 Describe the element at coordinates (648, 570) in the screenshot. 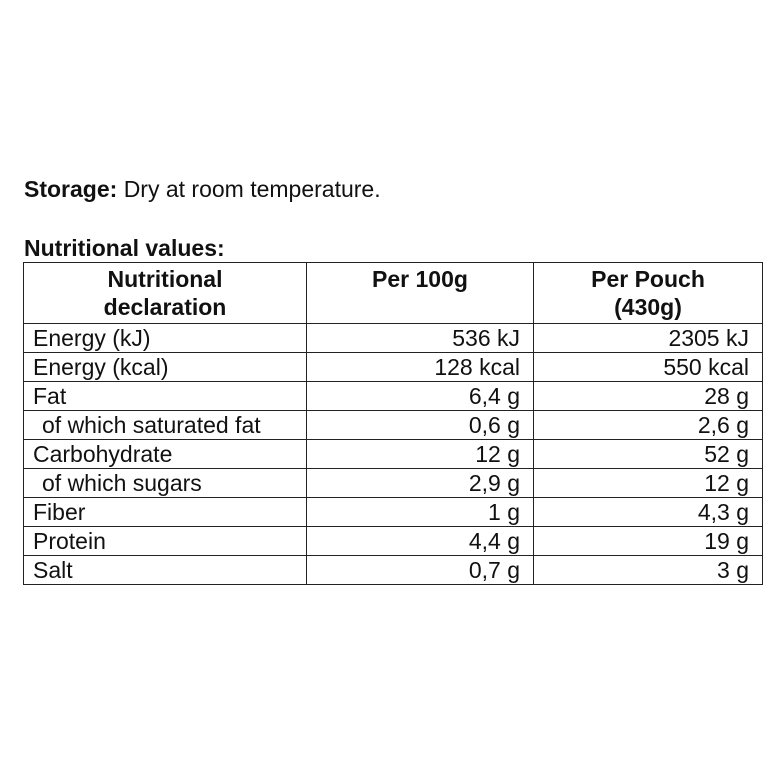

I see `per-pouch-value-cell: 3 g` at that location.